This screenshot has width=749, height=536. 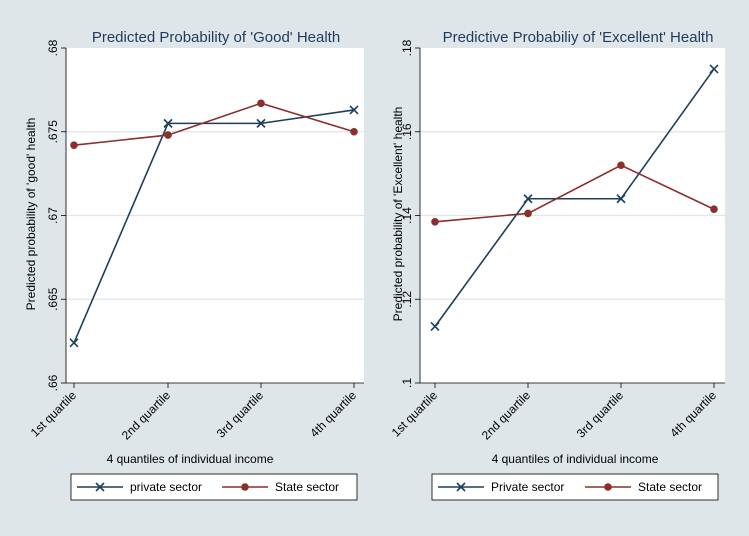 I want to click on y-tick-label: .16, so click(x=407, y=131).